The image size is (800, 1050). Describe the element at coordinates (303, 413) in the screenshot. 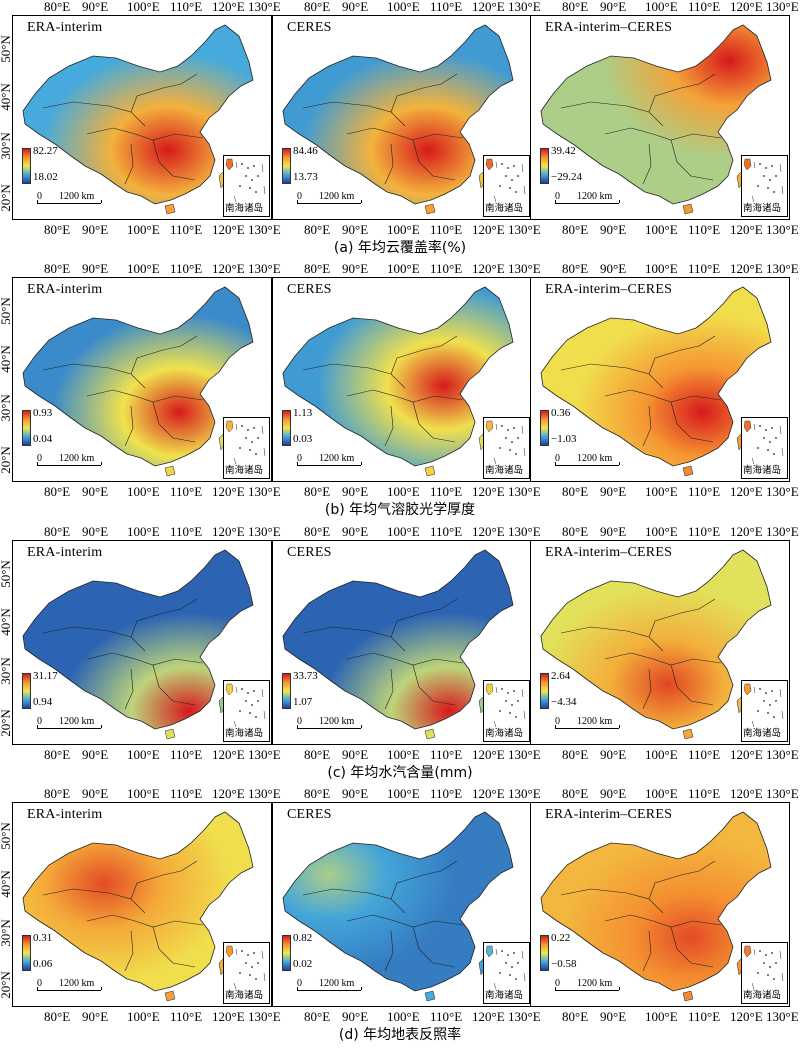

I see `colorbar-max: 1.13` at that location.